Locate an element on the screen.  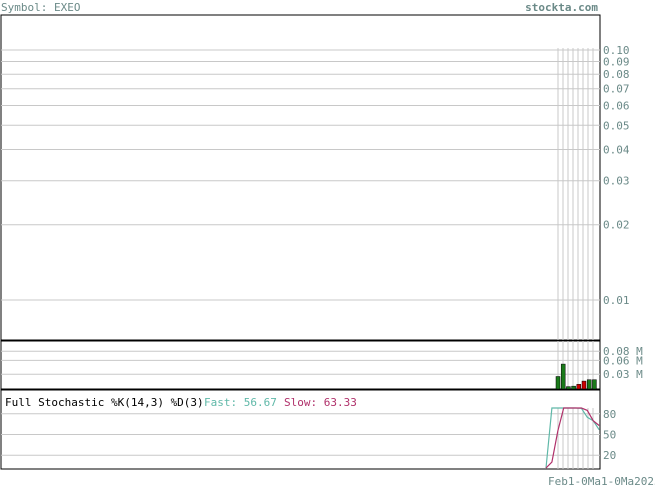
stochastic-title: Full Stochastic %K(14,3) %D(3) is located at coordinates (104, 402).